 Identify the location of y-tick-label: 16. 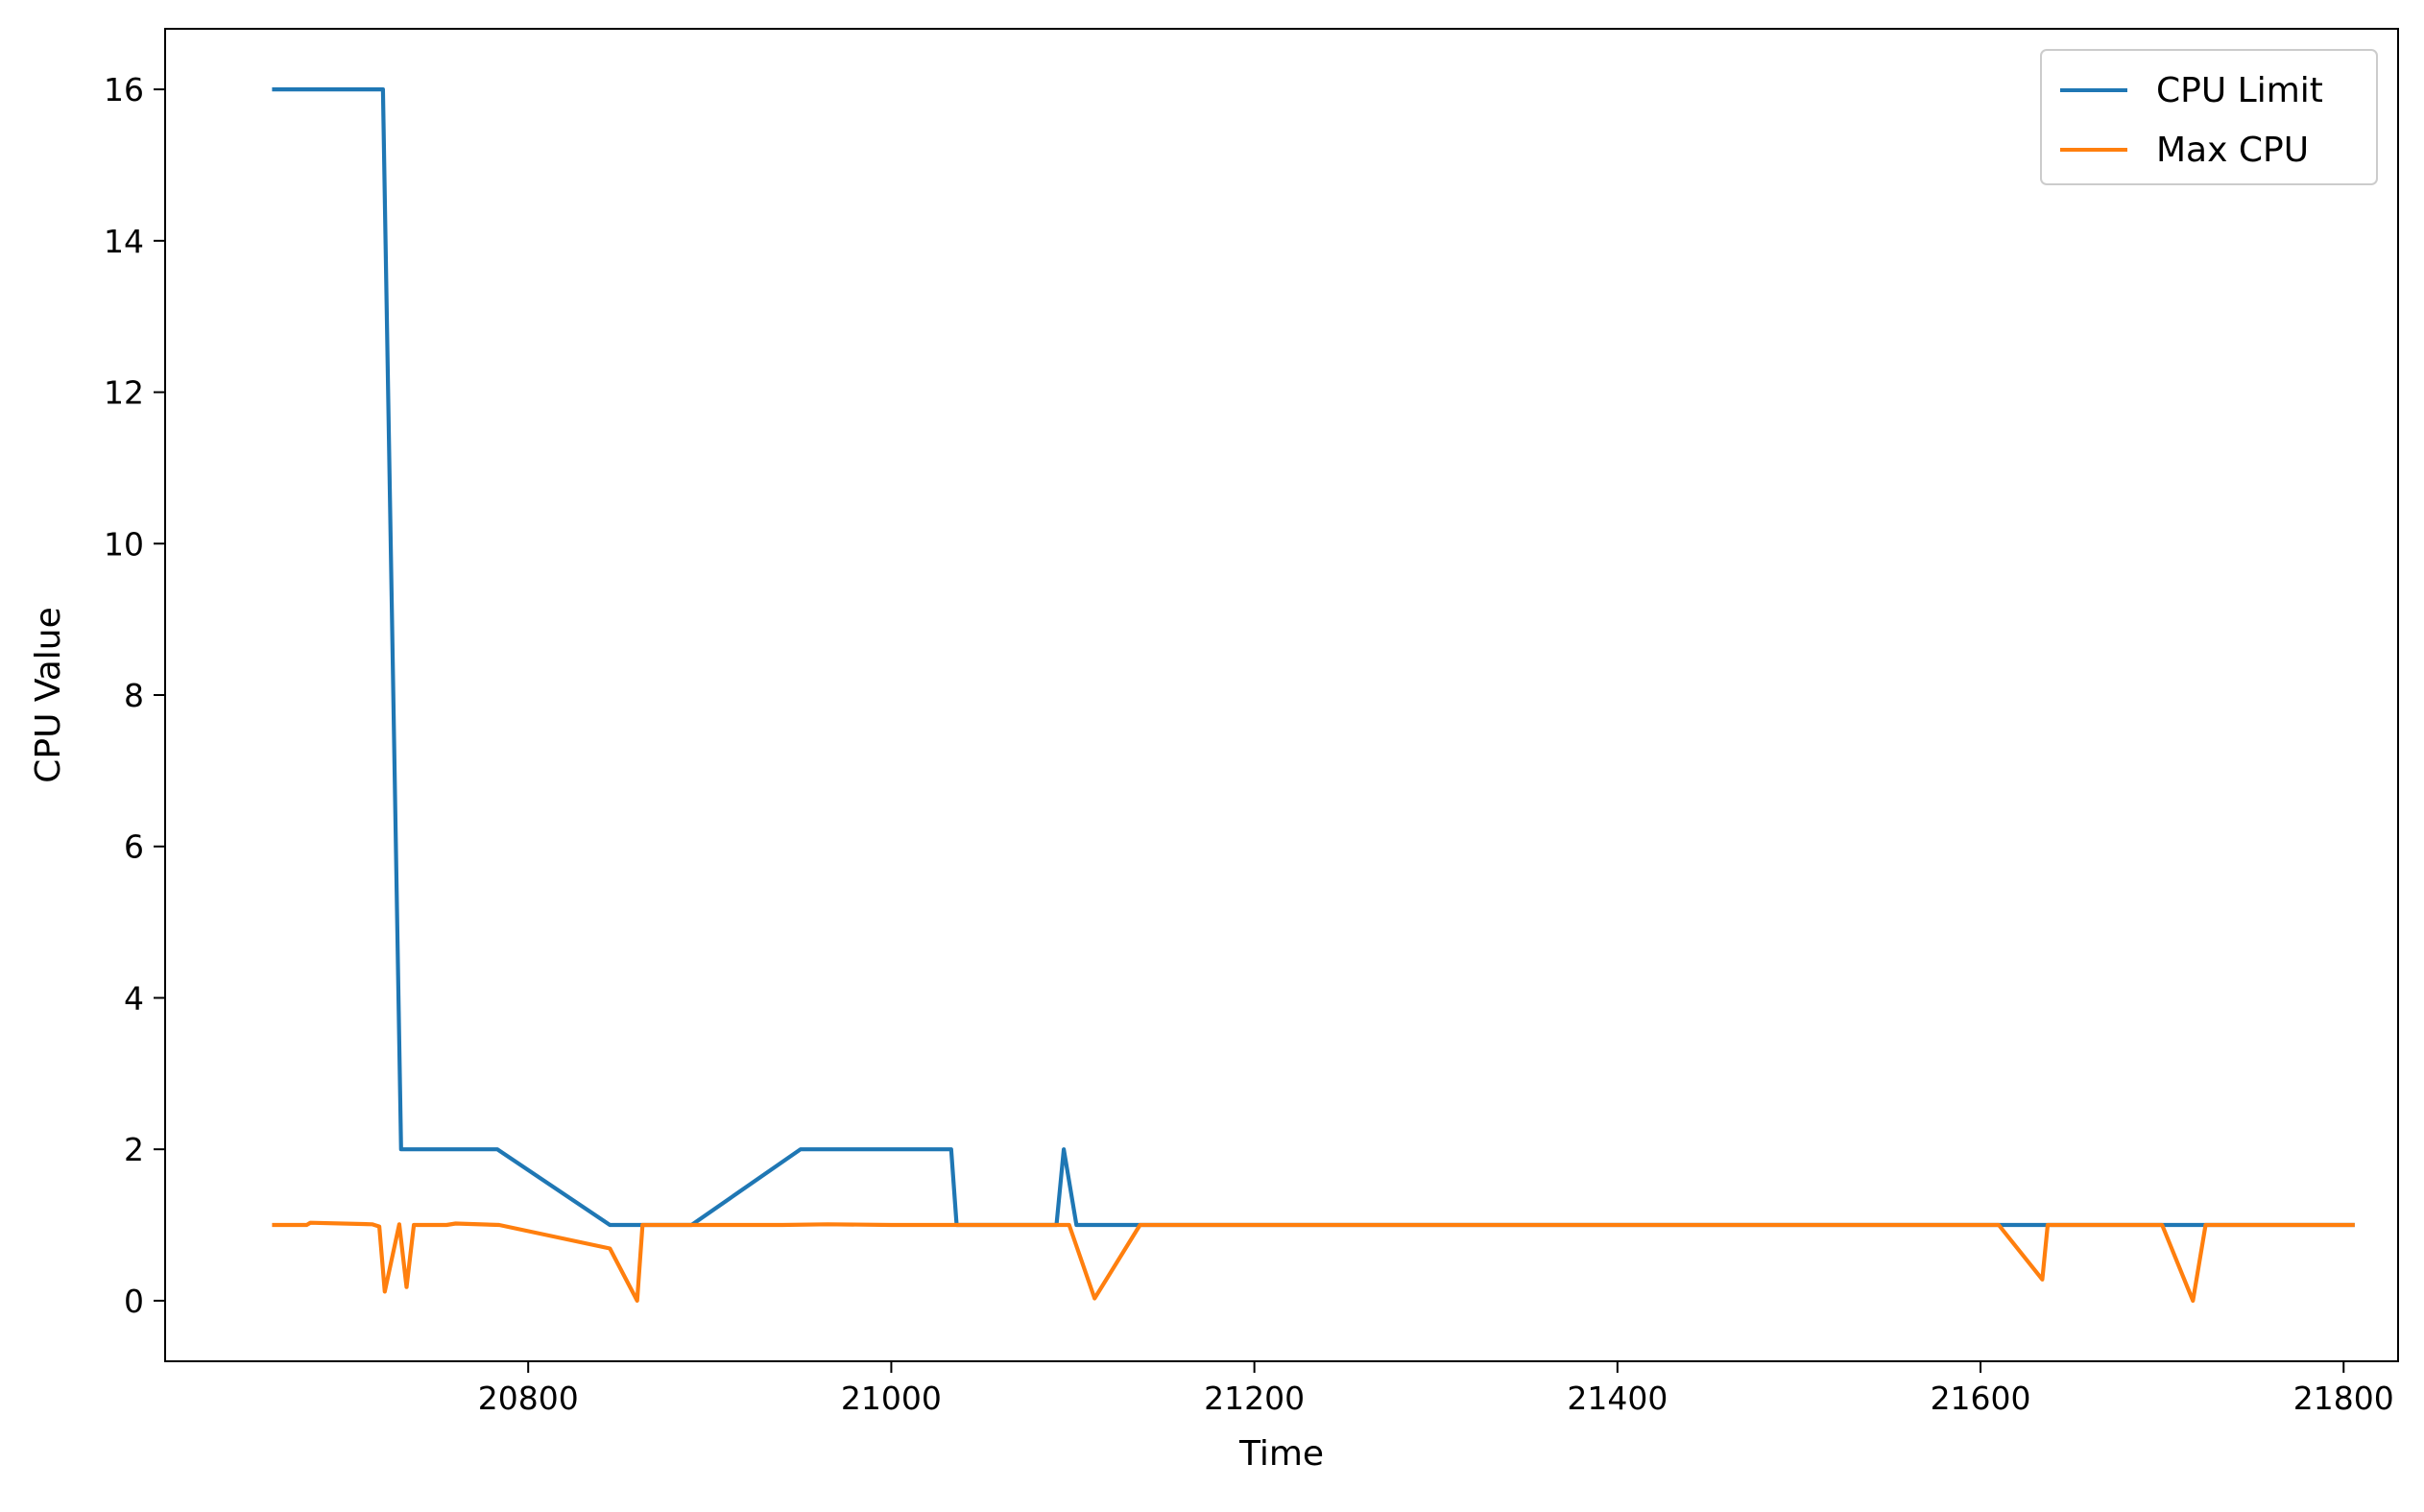
(124, 89).